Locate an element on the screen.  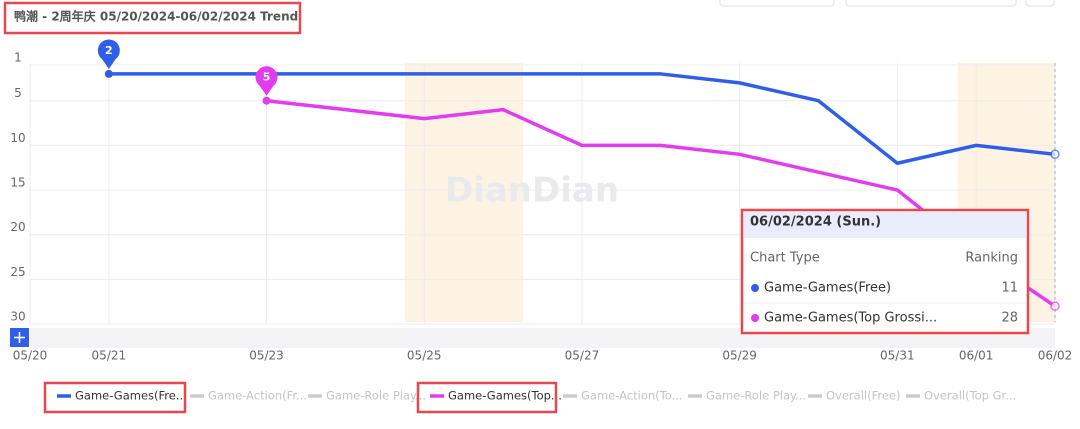
y-tick-label: 20 is located at coordinates (17, 227).